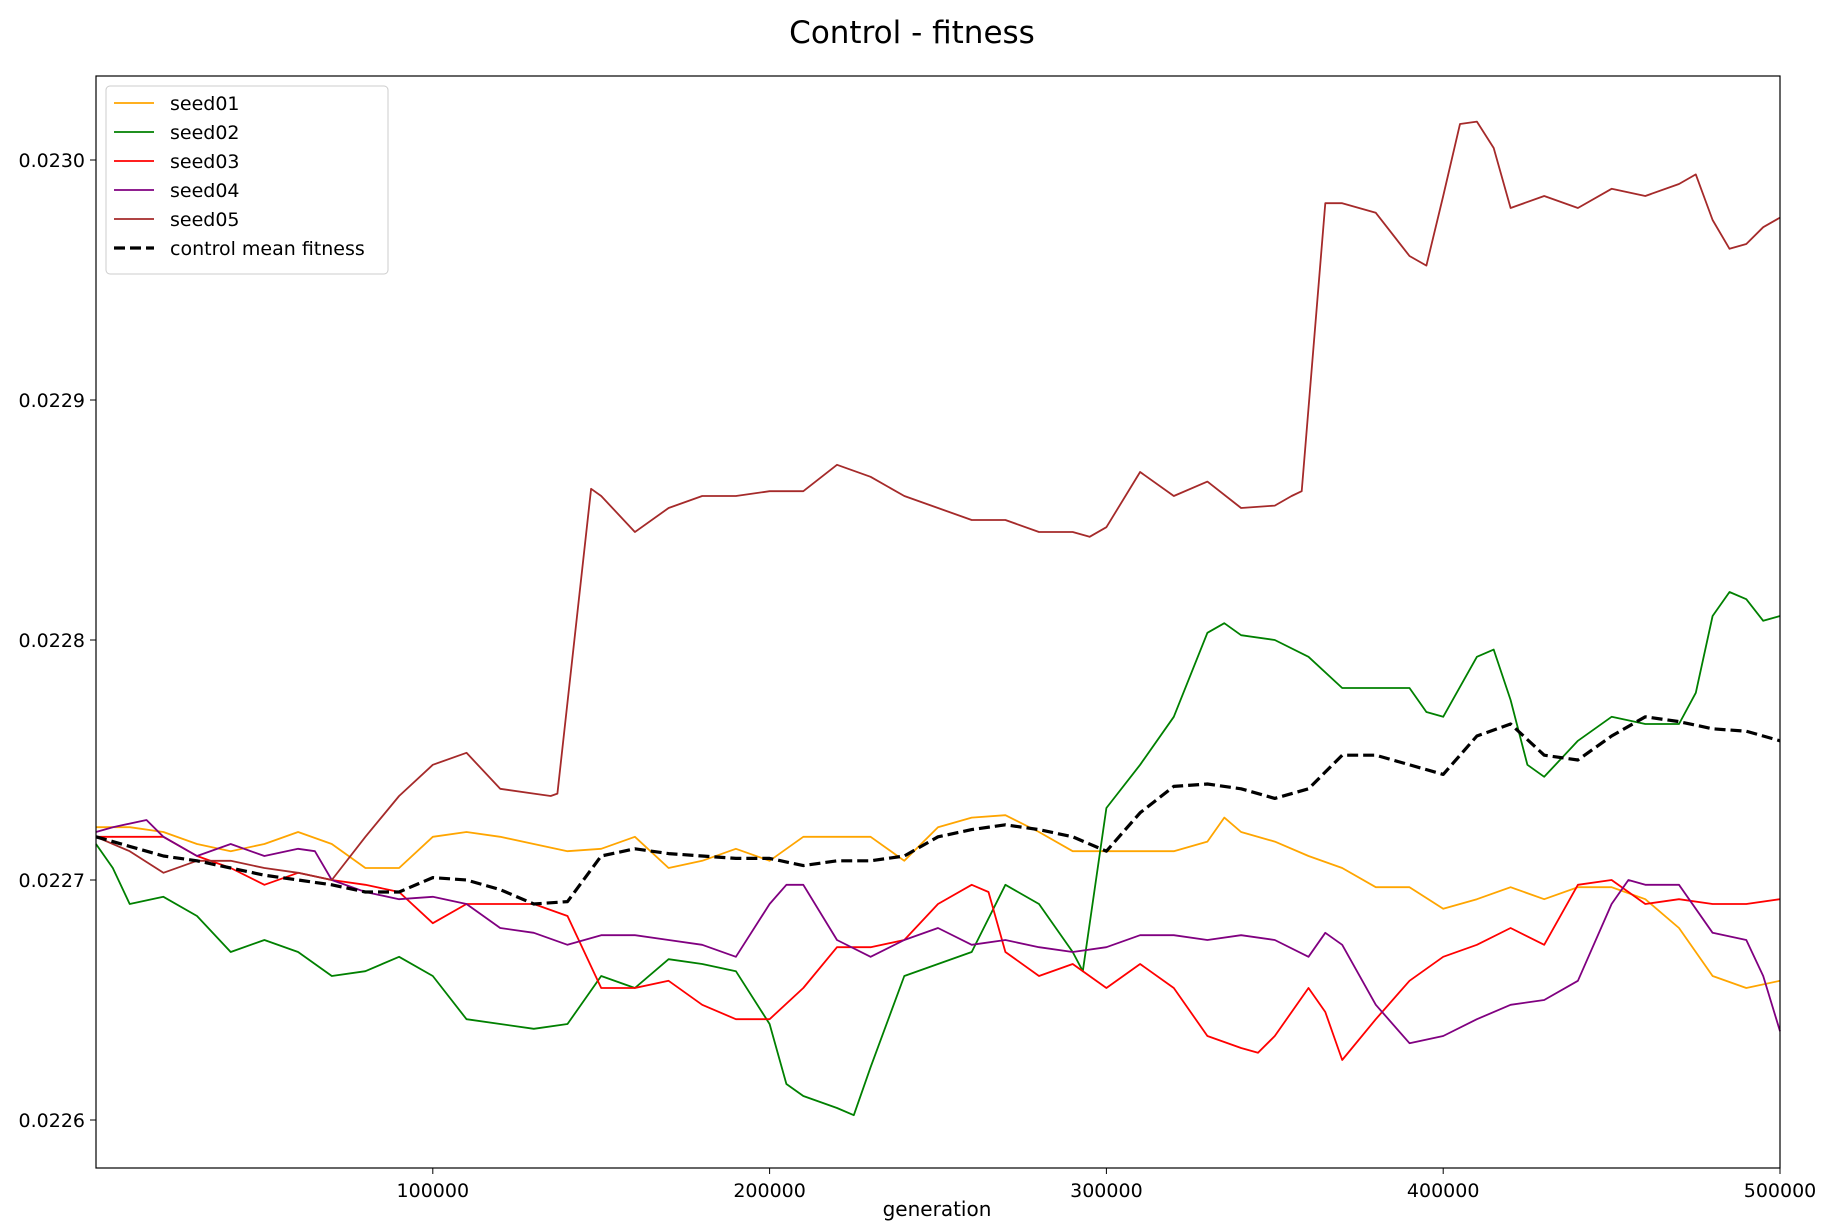 Image resolution: width=1825 pixels, height=1229 pixels. I want to click on x-tick-label: 300000, so click(1106, 1191).